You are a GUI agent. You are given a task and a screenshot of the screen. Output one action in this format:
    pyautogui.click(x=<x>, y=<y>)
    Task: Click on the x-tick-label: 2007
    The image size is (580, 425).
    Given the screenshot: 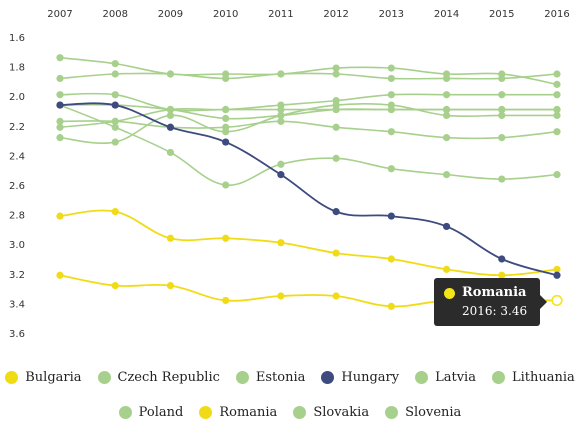 What is the action you would take?
    pyautogui.click(x=59, y=14)
    